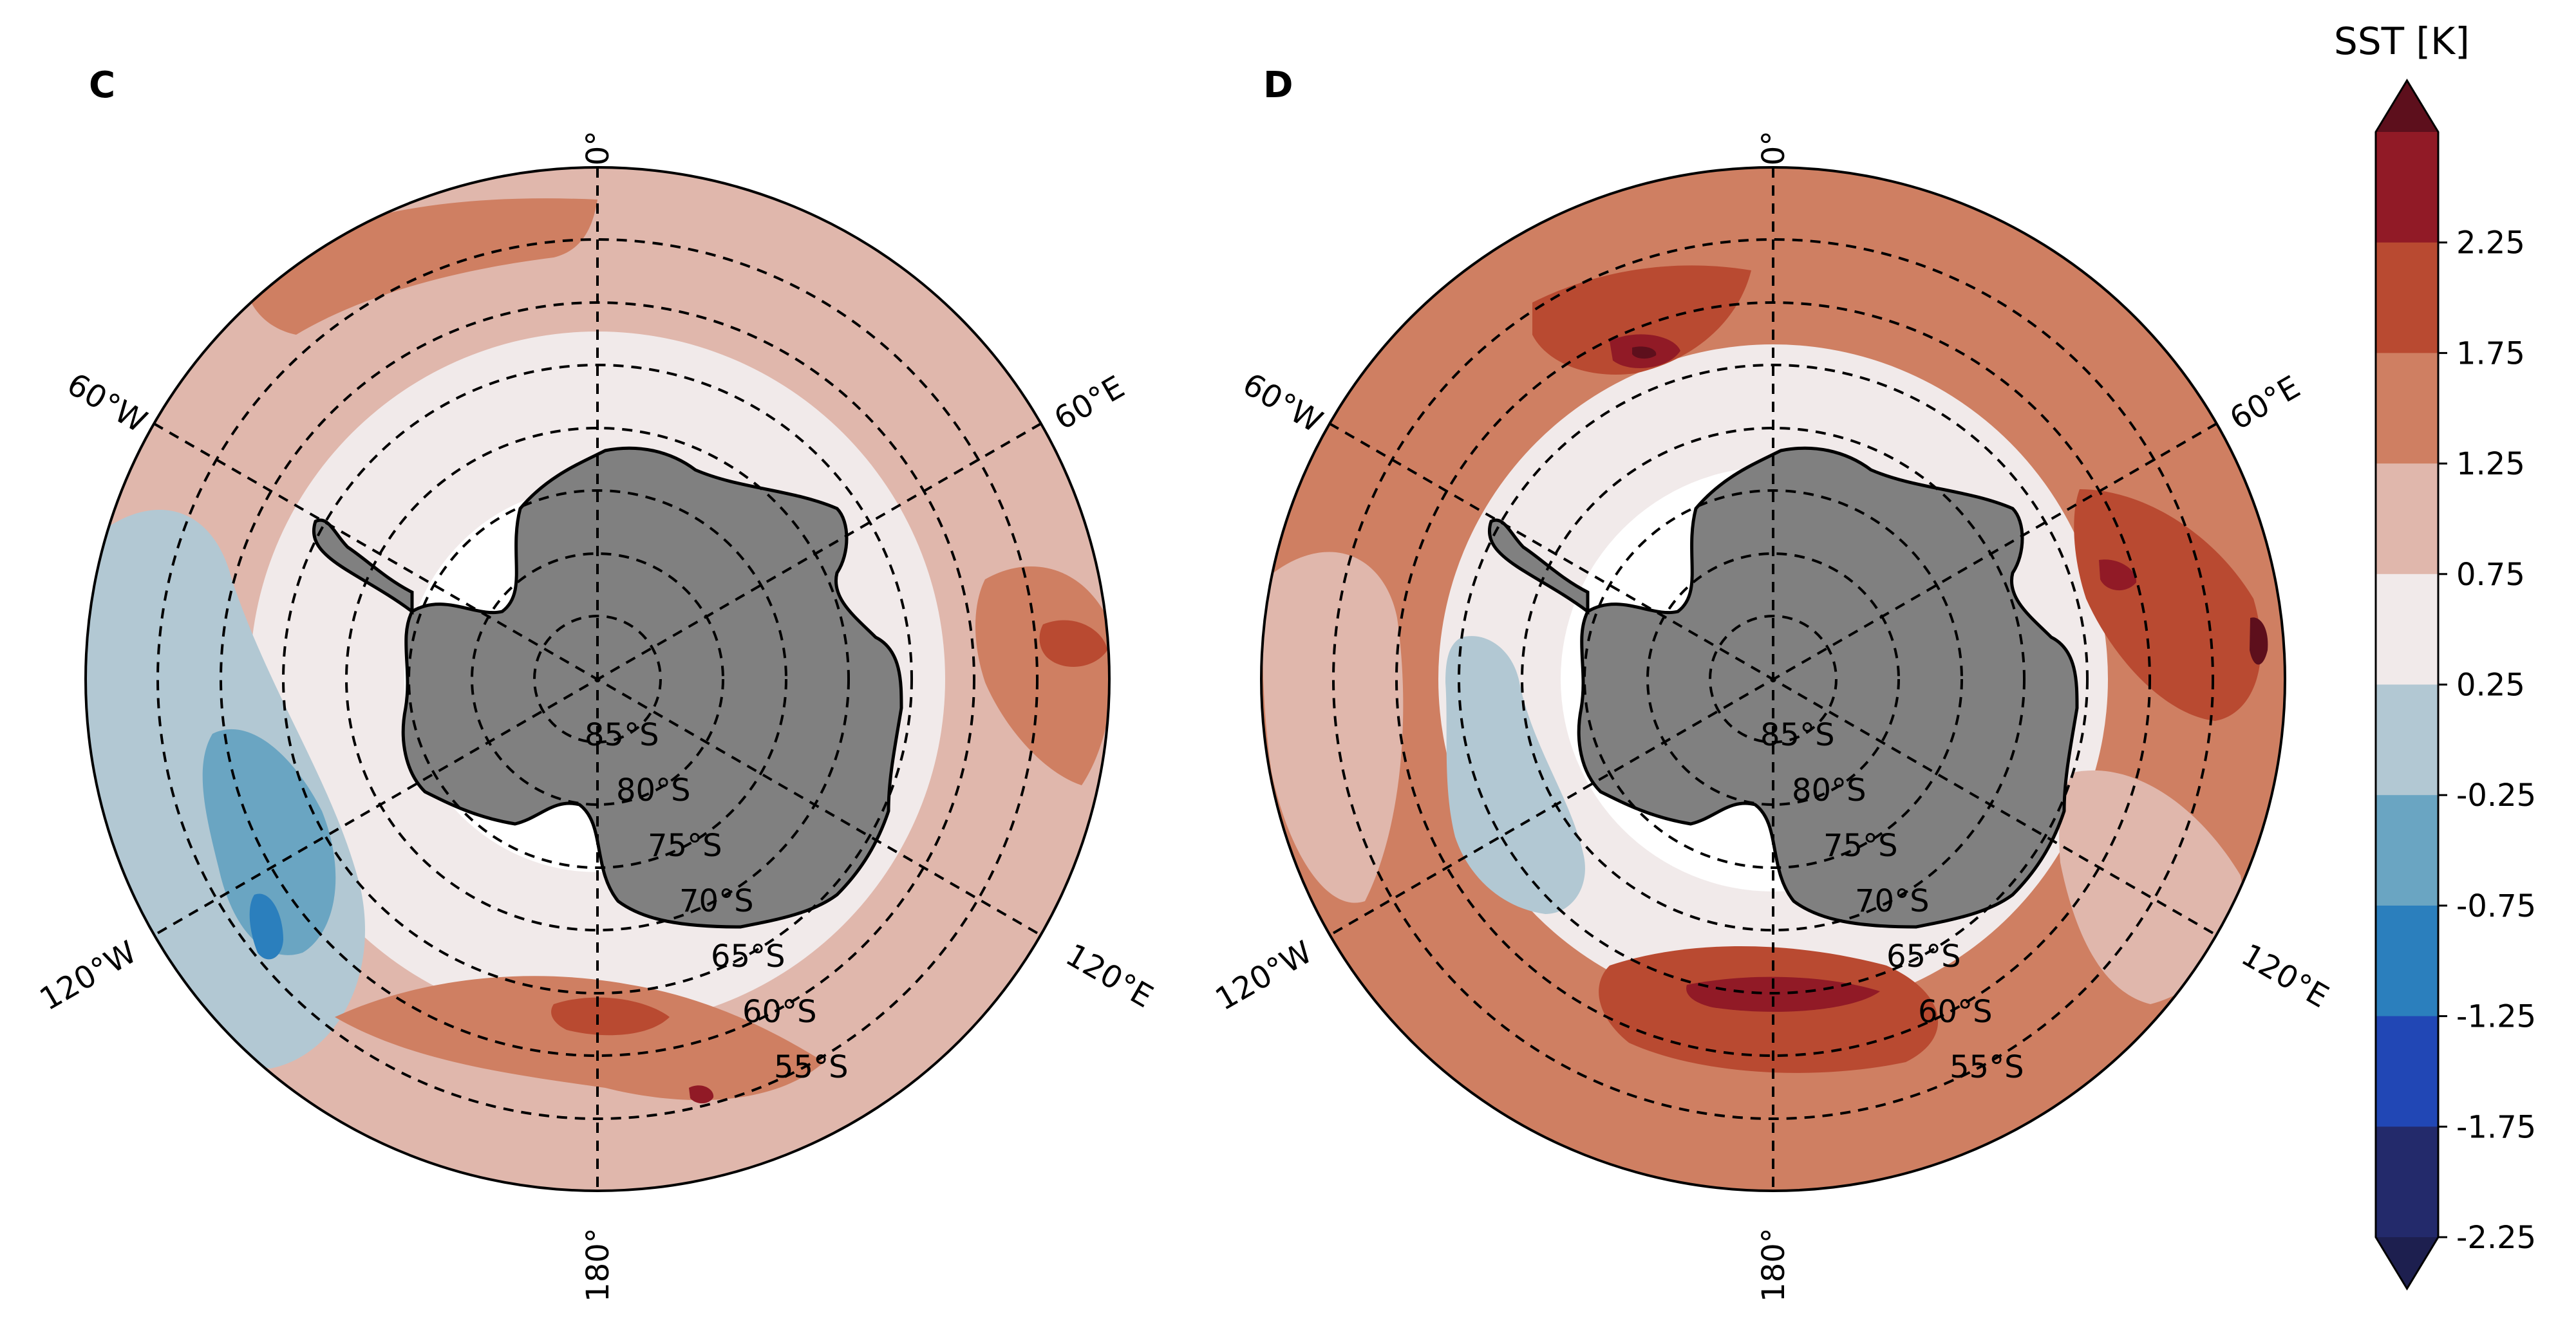  I want to click on colorbar-tick-label: -1.25, so click(2496, 1017).